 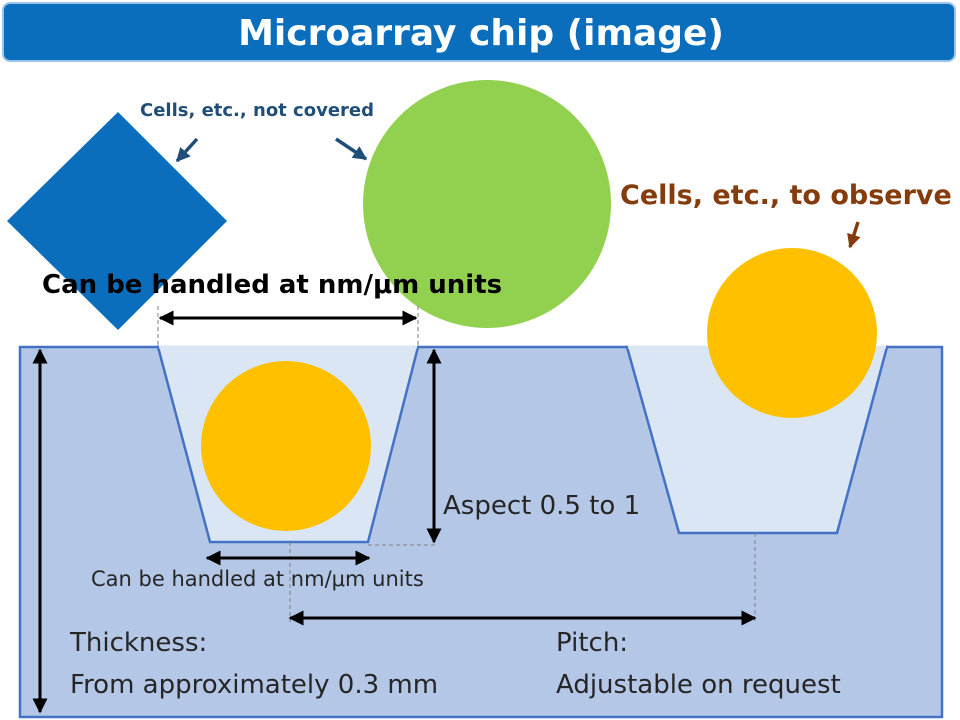 What do you see at coordinates (139, 643) in the screenshot?
I see `label-thickness-title: Thickness:` at bounding box center [139, 643].